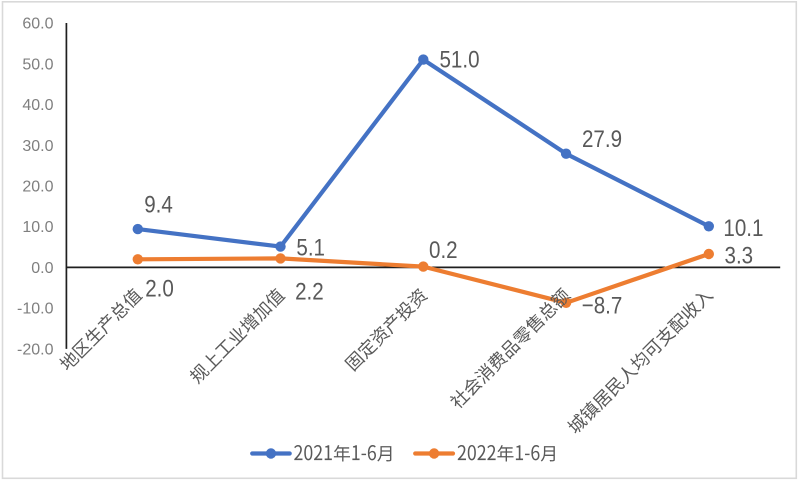 The height and width of the screenshot is (480, 800). What do you see at coordinates (37, 187) in the screenshot?
I see `svg-text: 20.0` at bounding box center [37, 187].